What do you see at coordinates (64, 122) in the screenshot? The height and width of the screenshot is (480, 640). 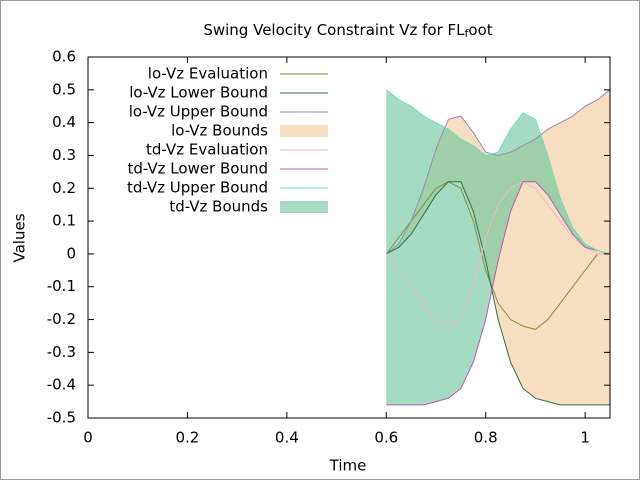 I see `y-tick-label: 0.4` at bounding box center [64, 122].